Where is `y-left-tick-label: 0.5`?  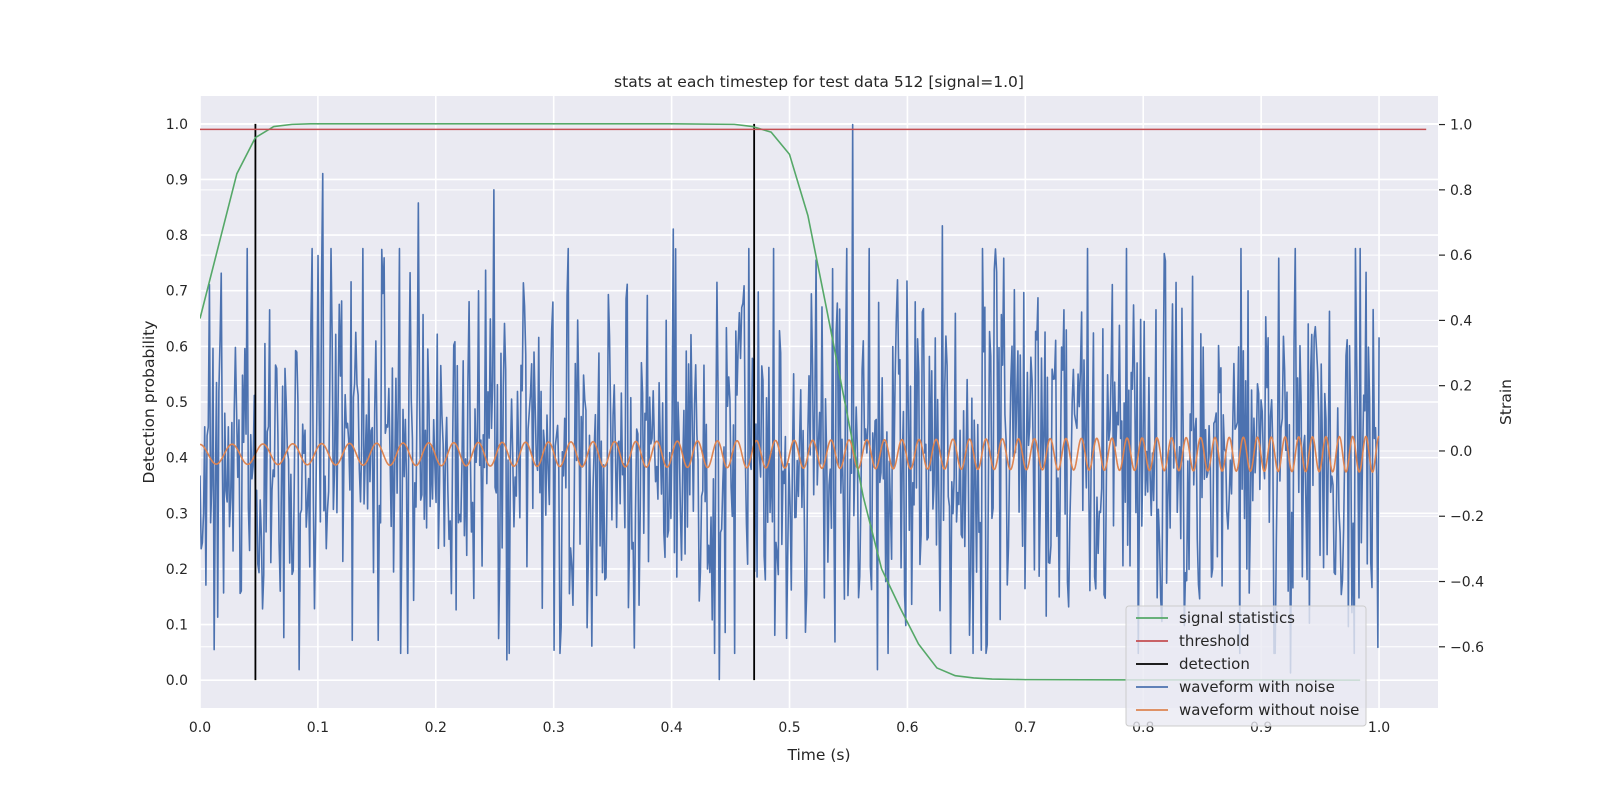 y-left-tick-label: 0.5 is located at coordinates (177, 403).